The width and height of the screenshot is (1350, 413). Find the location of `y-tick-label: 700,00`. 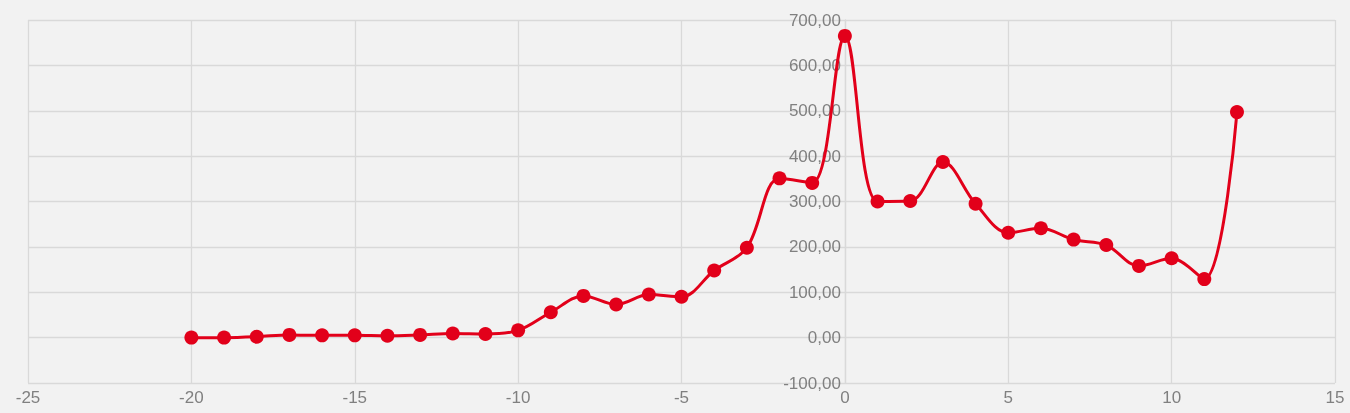

y-tick-label: 700,00 is located at coordinates (814, 20).